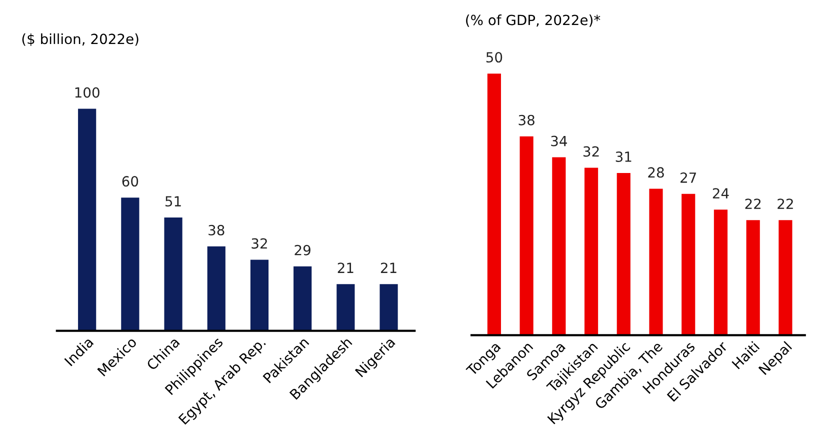 The image size is (813, 444). Describe the element at coordinates (559, 141) in the screenshot. I see `data-label: 34` at that location.